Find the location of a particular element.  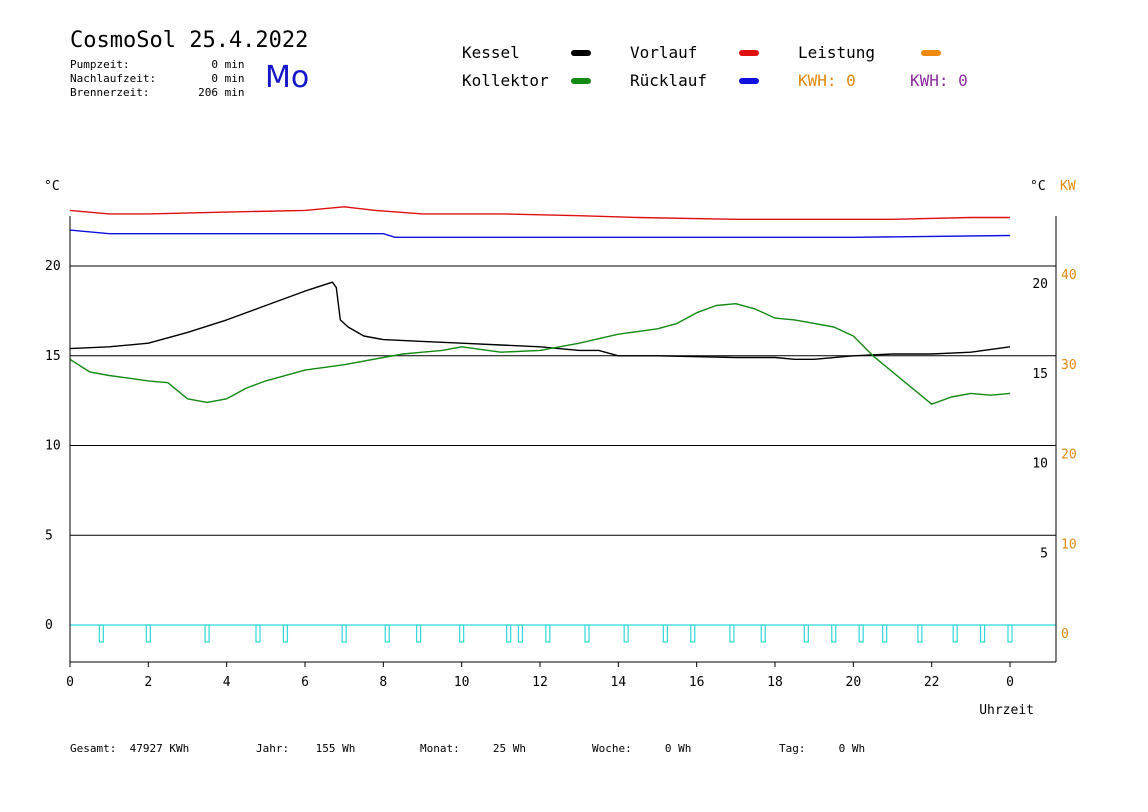

footer-week-value: 0 Wh is located at coordinates (678, 748).